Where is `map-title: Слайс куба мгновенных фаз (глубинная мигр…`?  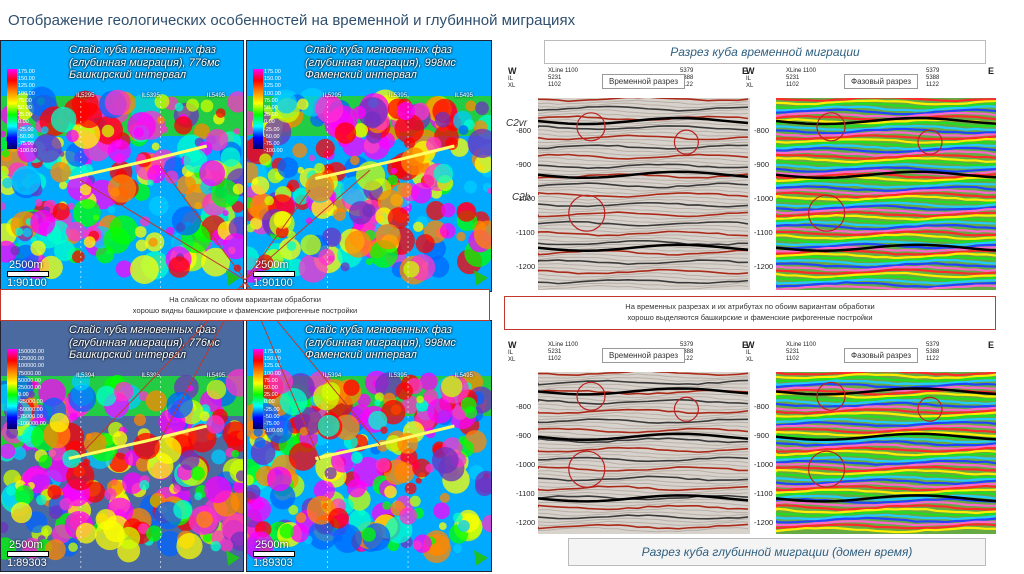
map-title: Слайс куба мгновенных фаз (глубинная мигр… is located at coordinates (144, 63).